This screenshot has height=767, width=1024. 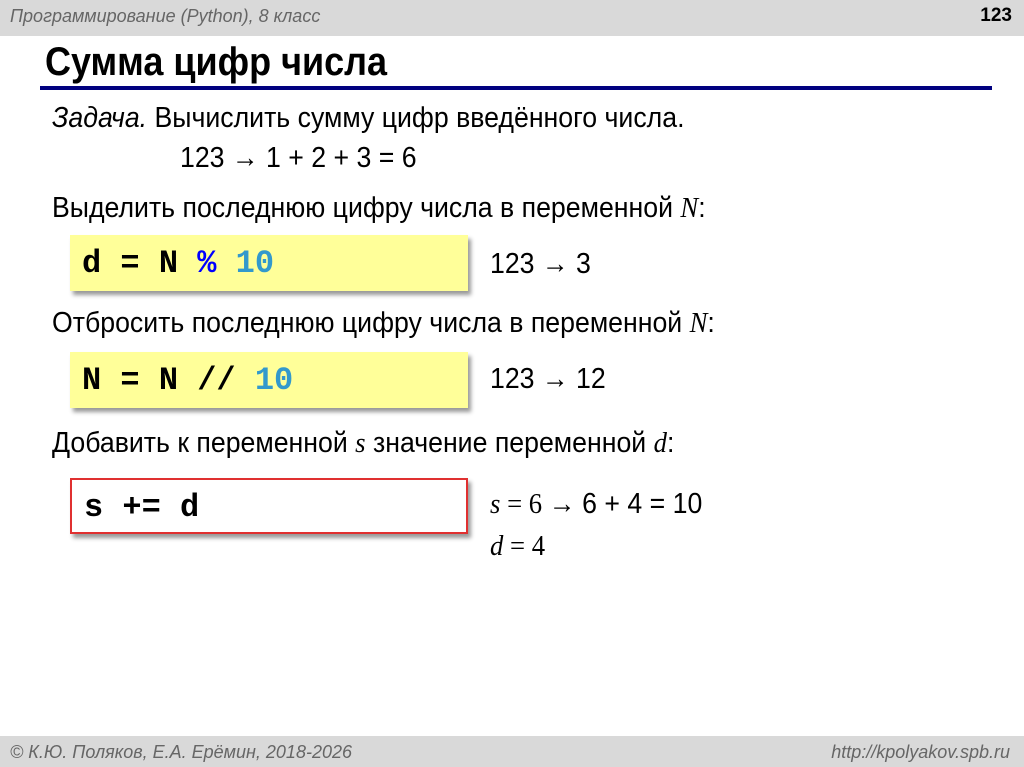 What do you see at coordinates (140, 263) in the screenshot?
I see `code-part: d = N` at bounding box center [140, 263].